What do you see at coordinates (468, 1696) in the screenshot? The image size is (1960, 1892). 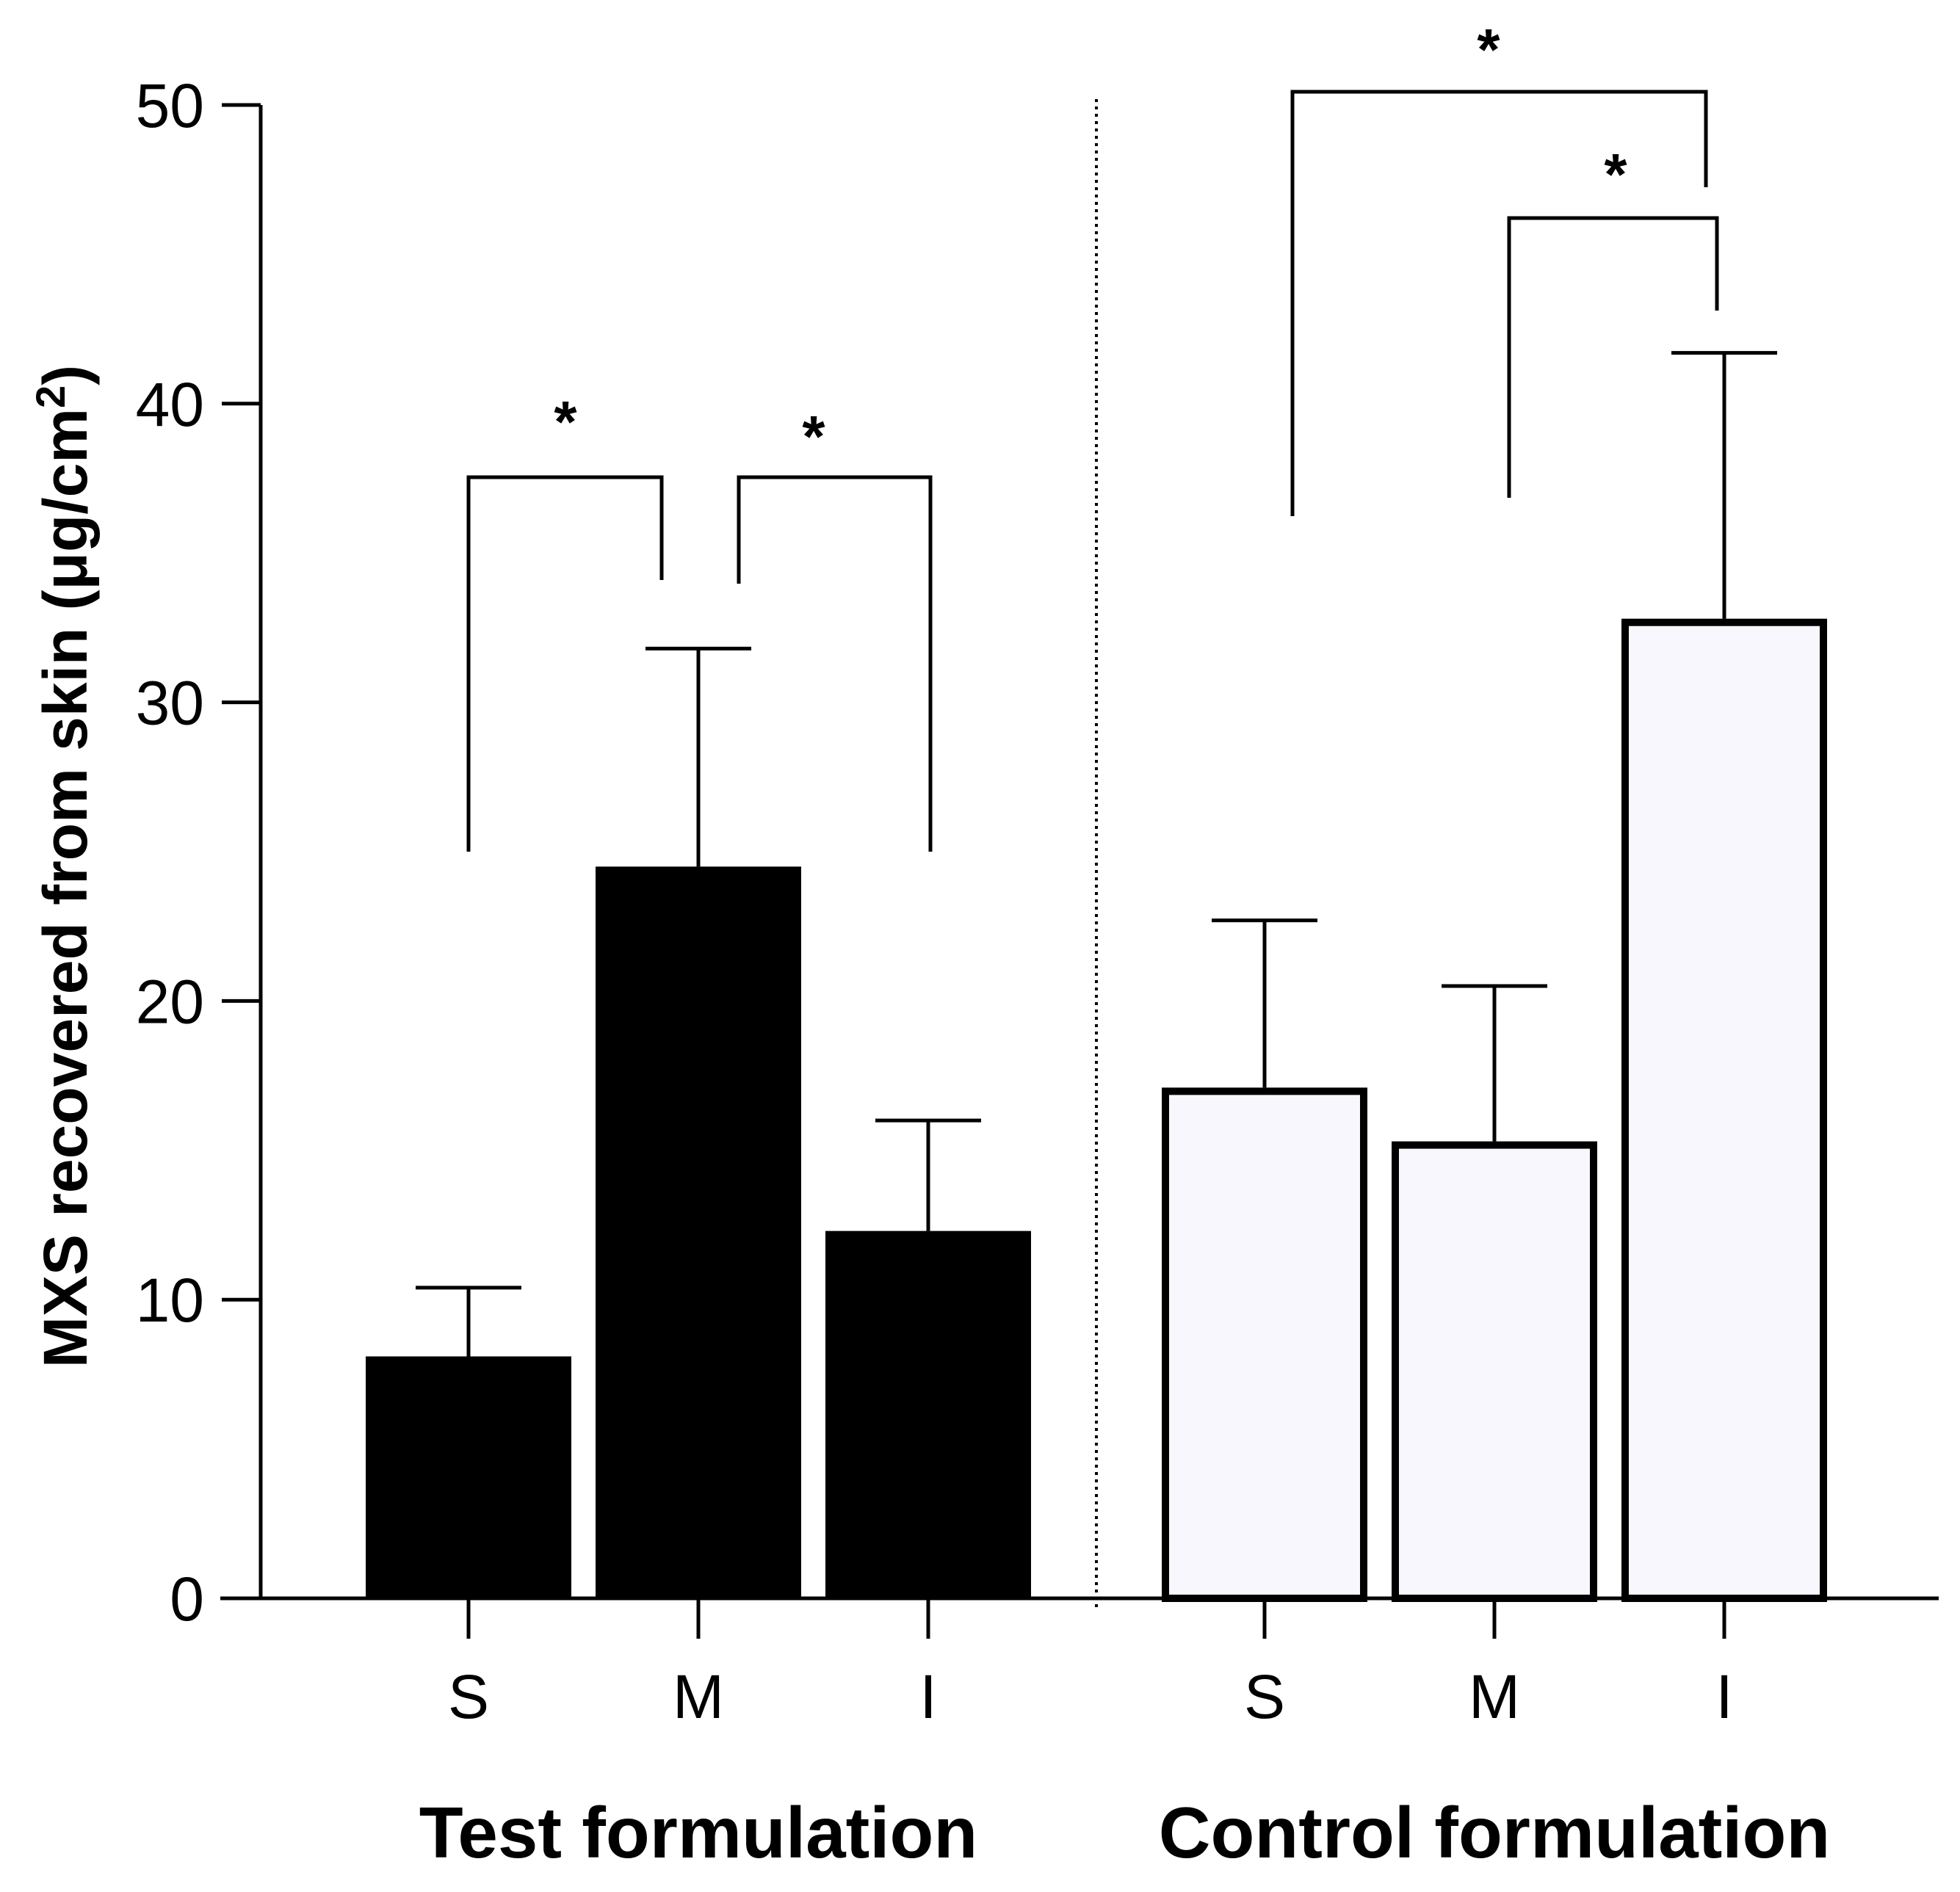 I see `x-tick-label-0-S: S` at bounding box center [468, 1696].